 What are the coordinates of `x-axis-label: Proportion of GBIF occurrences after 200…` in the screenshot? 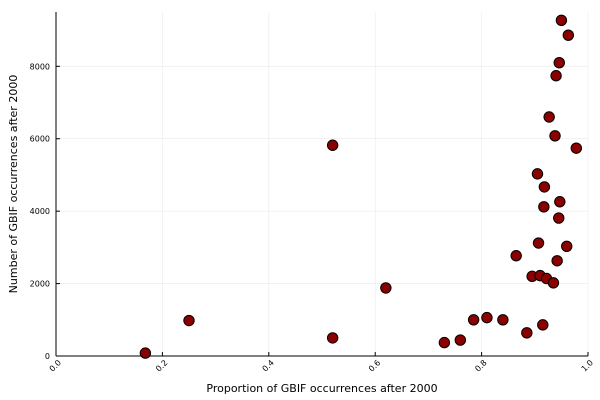 It's located at (321, 388).